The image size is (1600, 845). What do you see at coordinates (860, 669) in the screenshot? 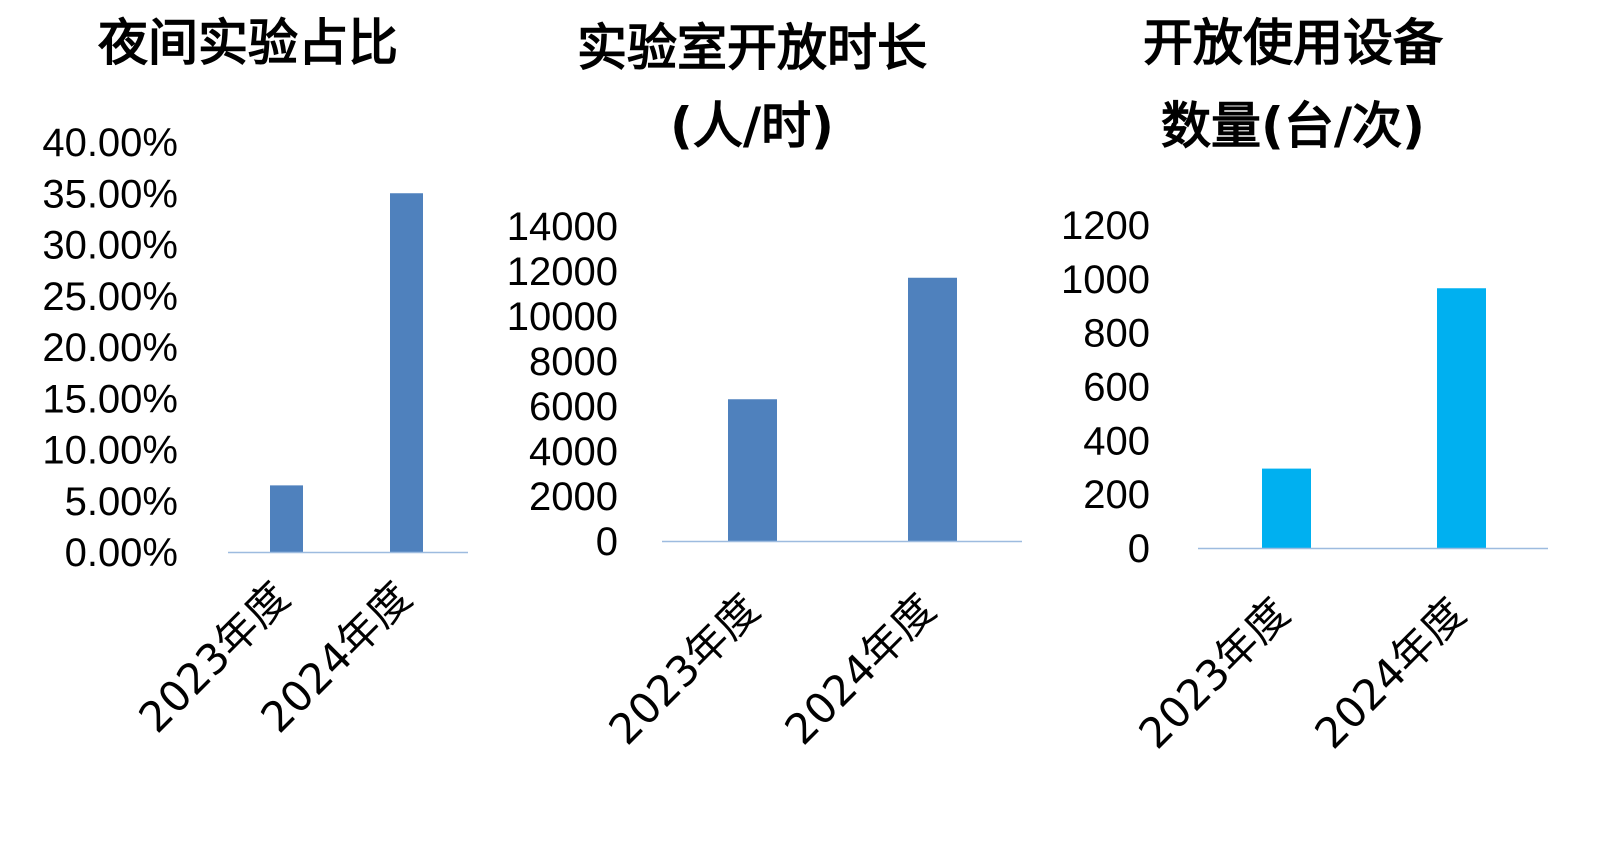
I see `chart2-category-label-2: 2024年度` at bounding box center [860, 669].